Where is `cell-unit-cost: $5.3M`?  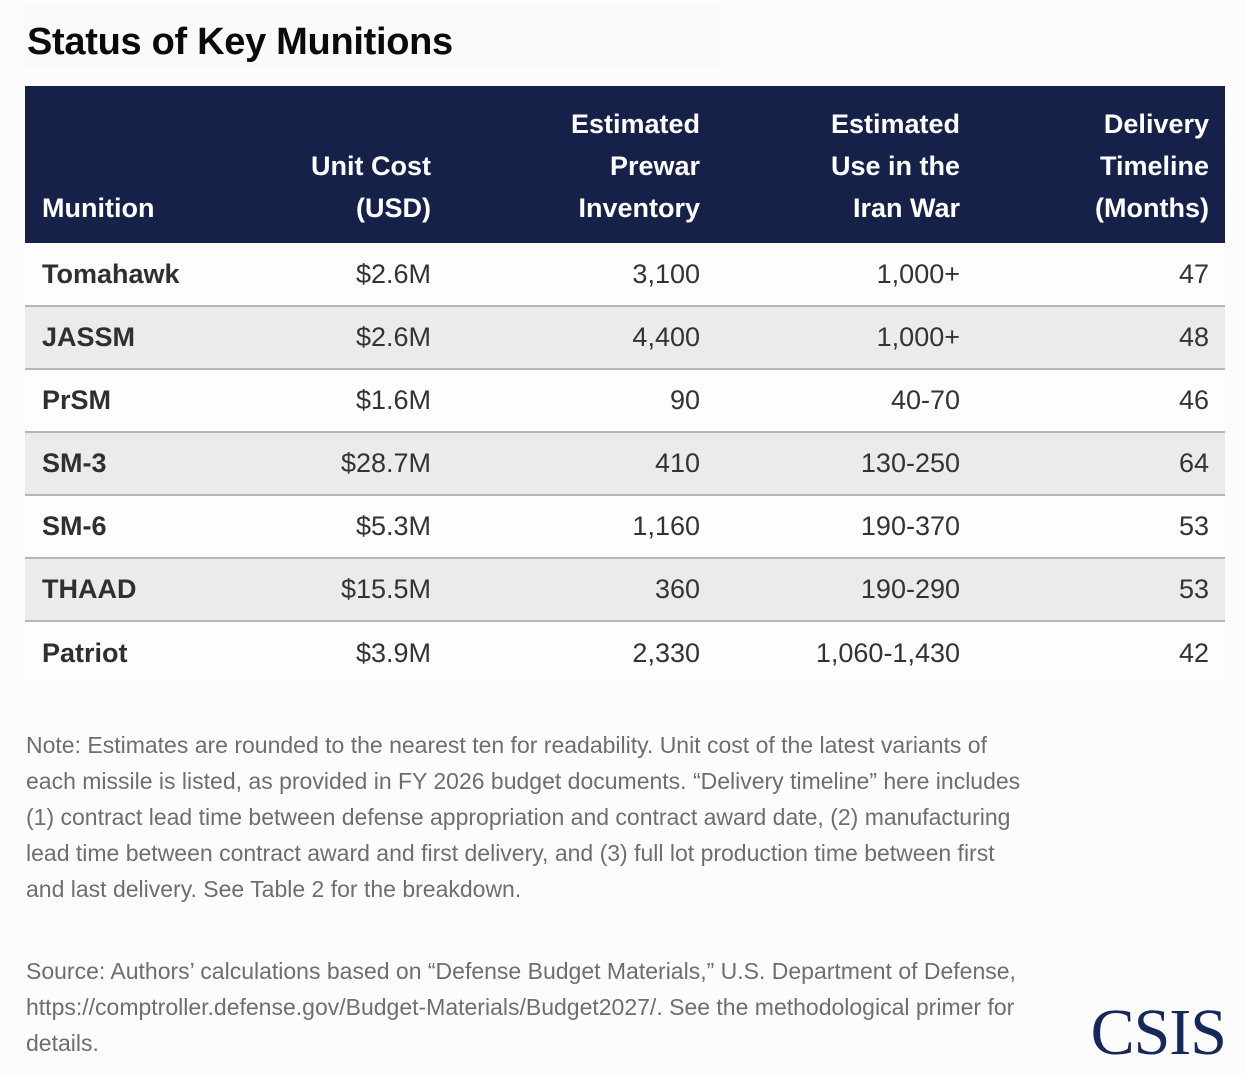
cell-unit-cost: $5.3M is located at coordinates (393, 526).